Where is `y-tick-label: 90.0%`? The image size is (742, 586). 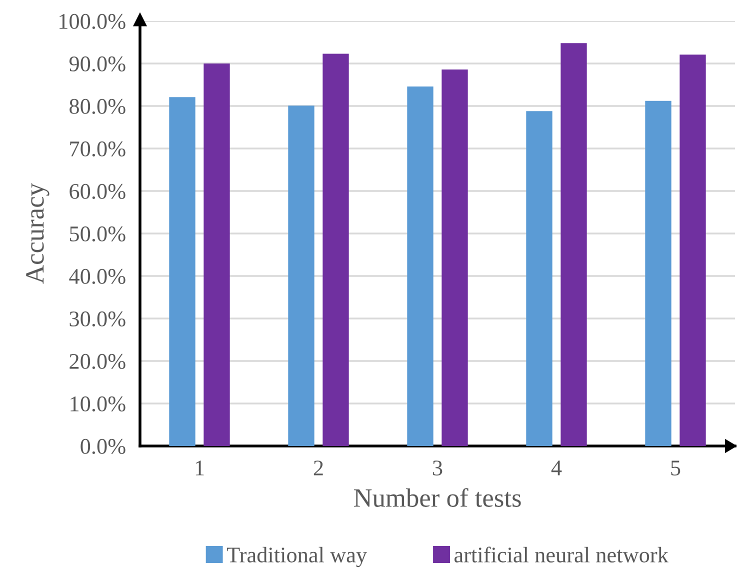
y-tick-label: 90.0% is located at coordinates (97, 64).